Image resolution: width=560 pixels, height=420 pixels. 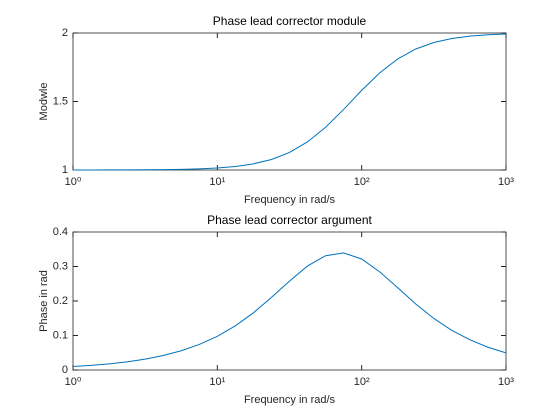 What do you see at coordinates (60, 335) in the screenshot?
I see `y-tick-label: 0.1` at bounding box center [60, 335].